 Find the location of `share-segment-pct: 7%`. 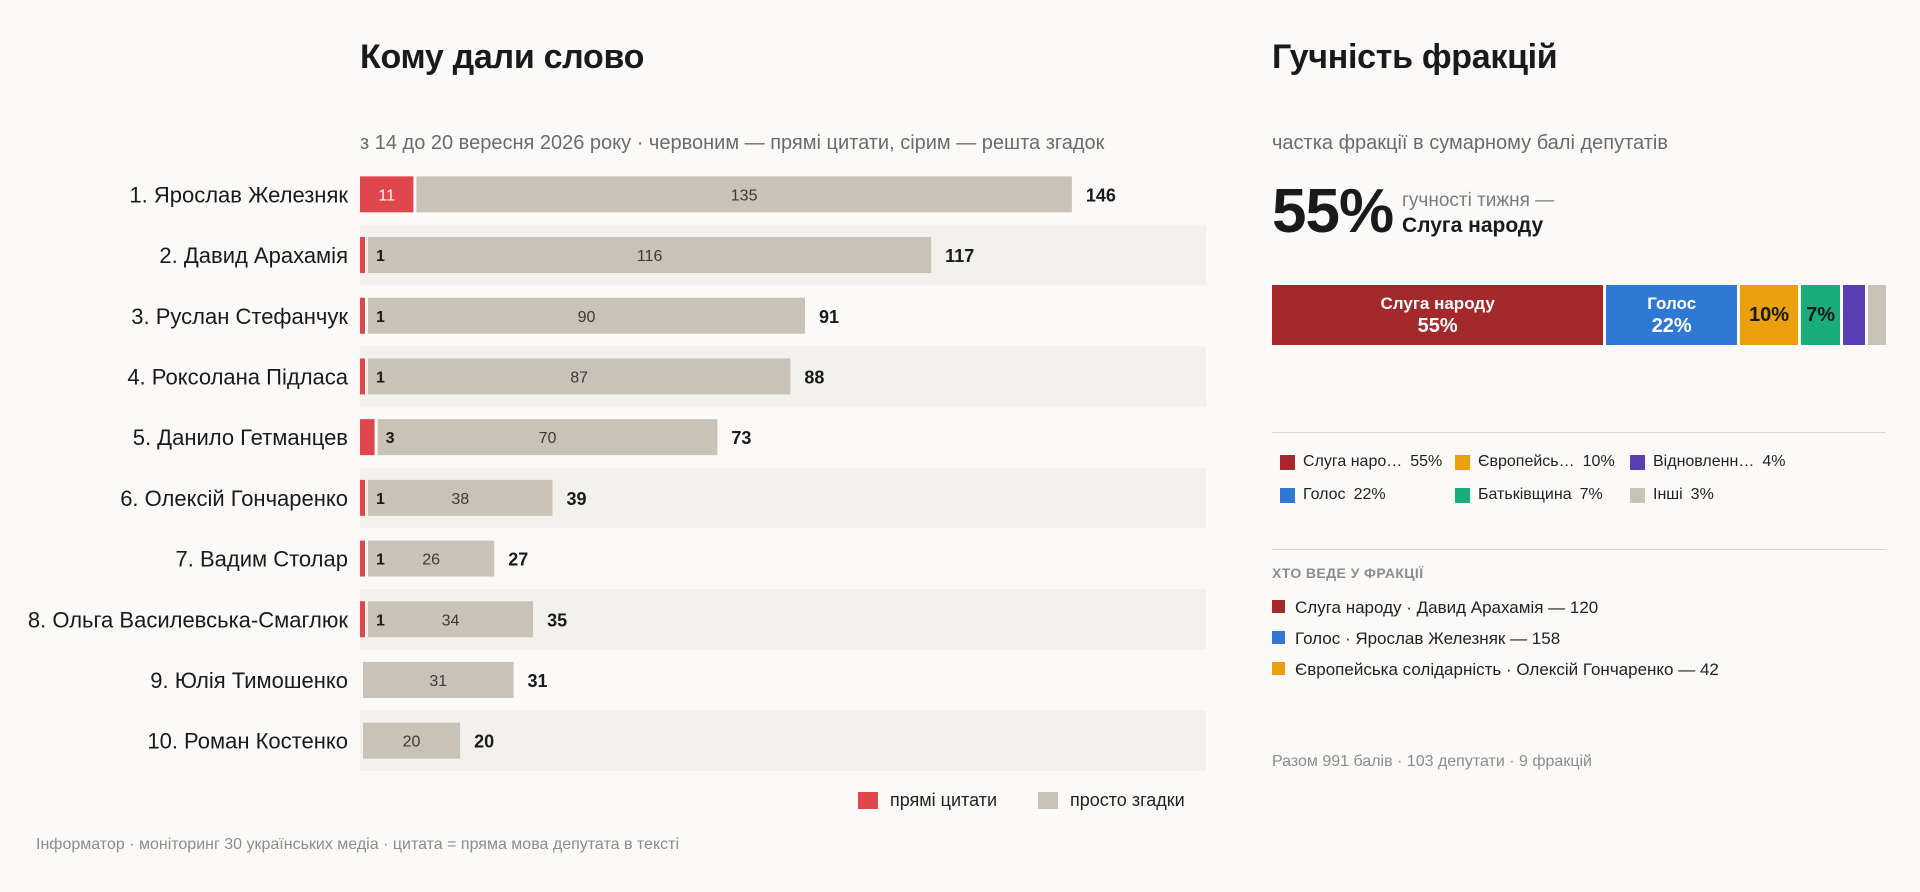

share-segment-pct: 7% is located at coordinates (1821, 315).